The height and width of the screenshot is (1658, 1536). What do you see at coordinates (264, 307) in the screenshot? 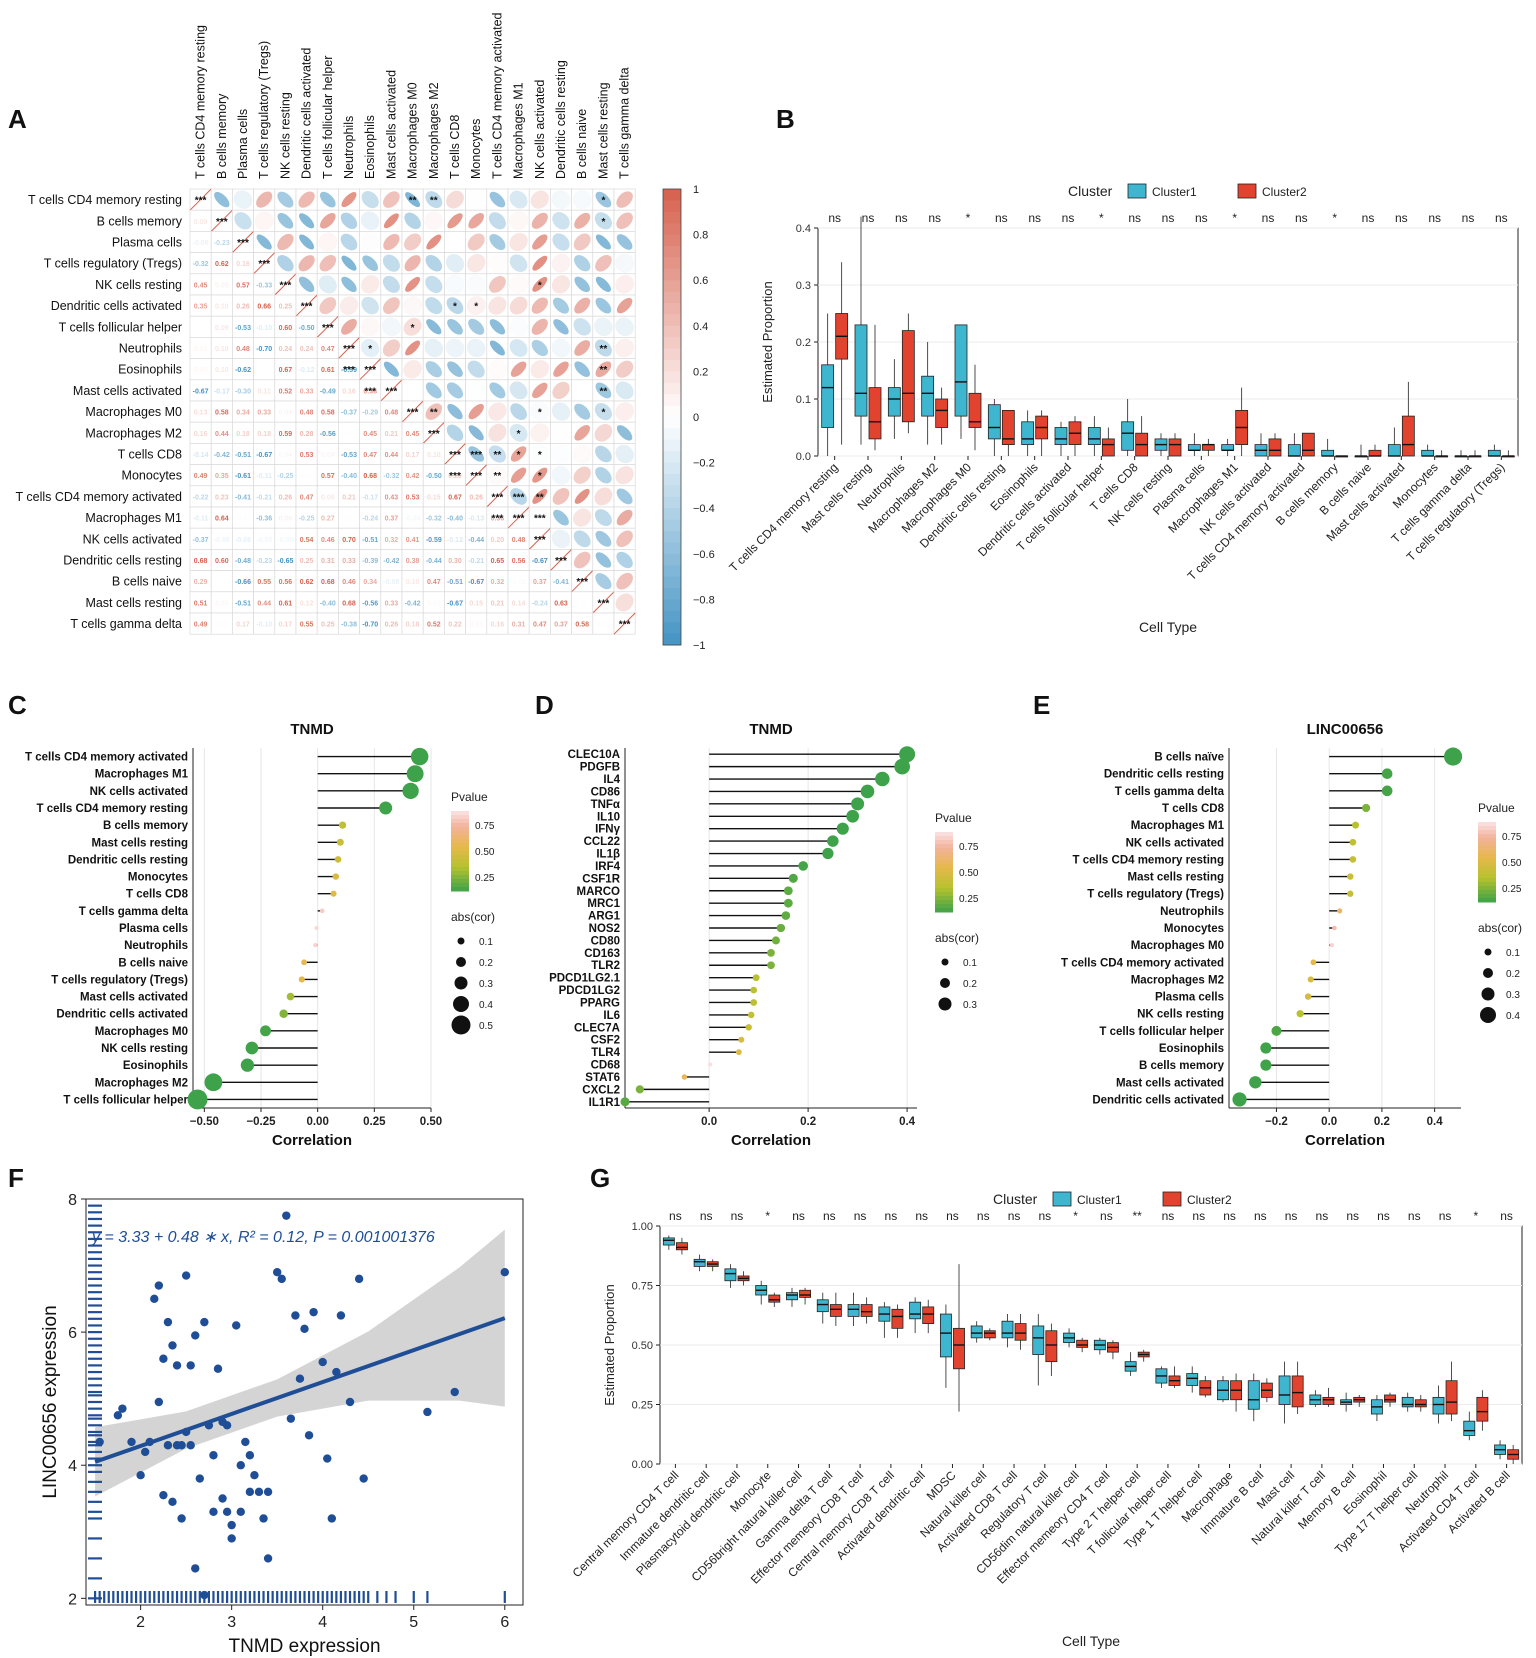
I see `heatmap-value: 0.66` at bounding box center [264, 307].